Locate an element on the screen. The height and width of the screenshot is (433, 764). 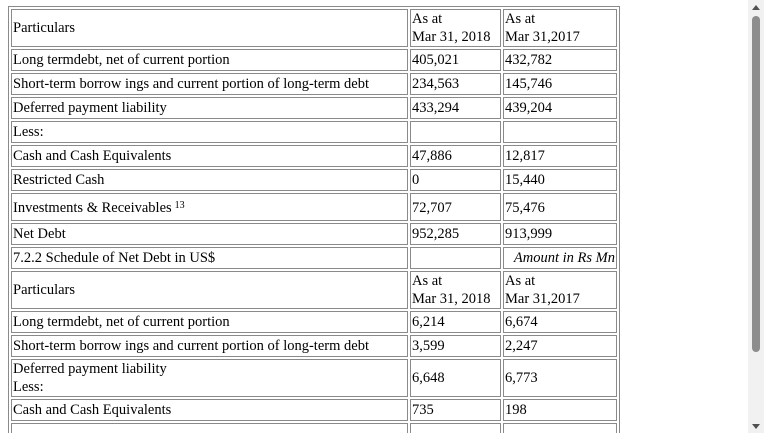
value-2018 is located at coordinates (455, 132).